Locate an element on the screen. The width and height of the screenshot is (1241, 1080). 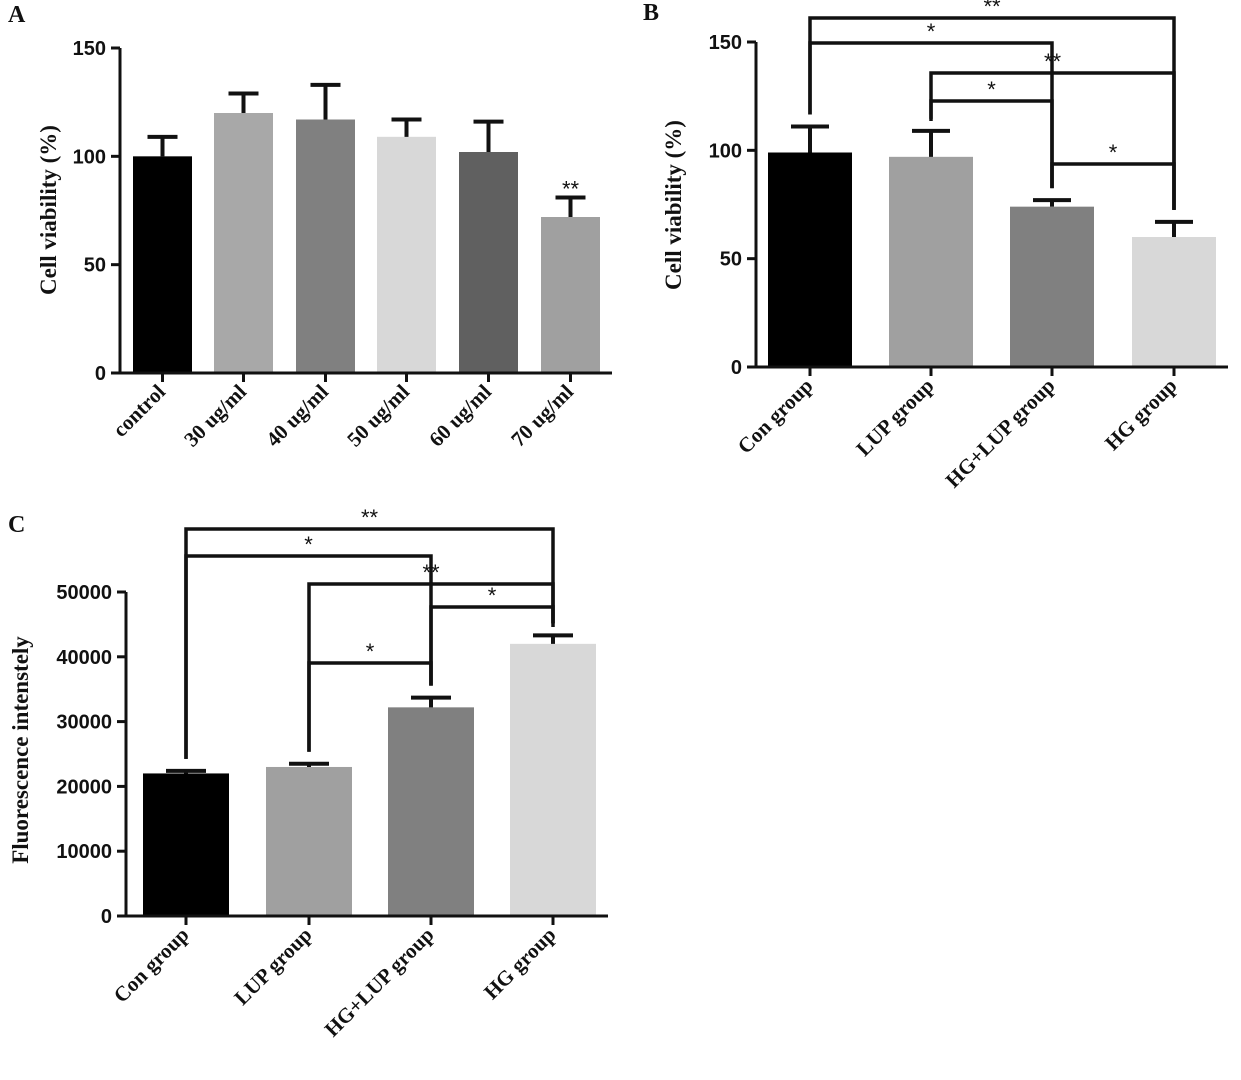
y-tick-label: 40000 is located at coordinates (84, 658).